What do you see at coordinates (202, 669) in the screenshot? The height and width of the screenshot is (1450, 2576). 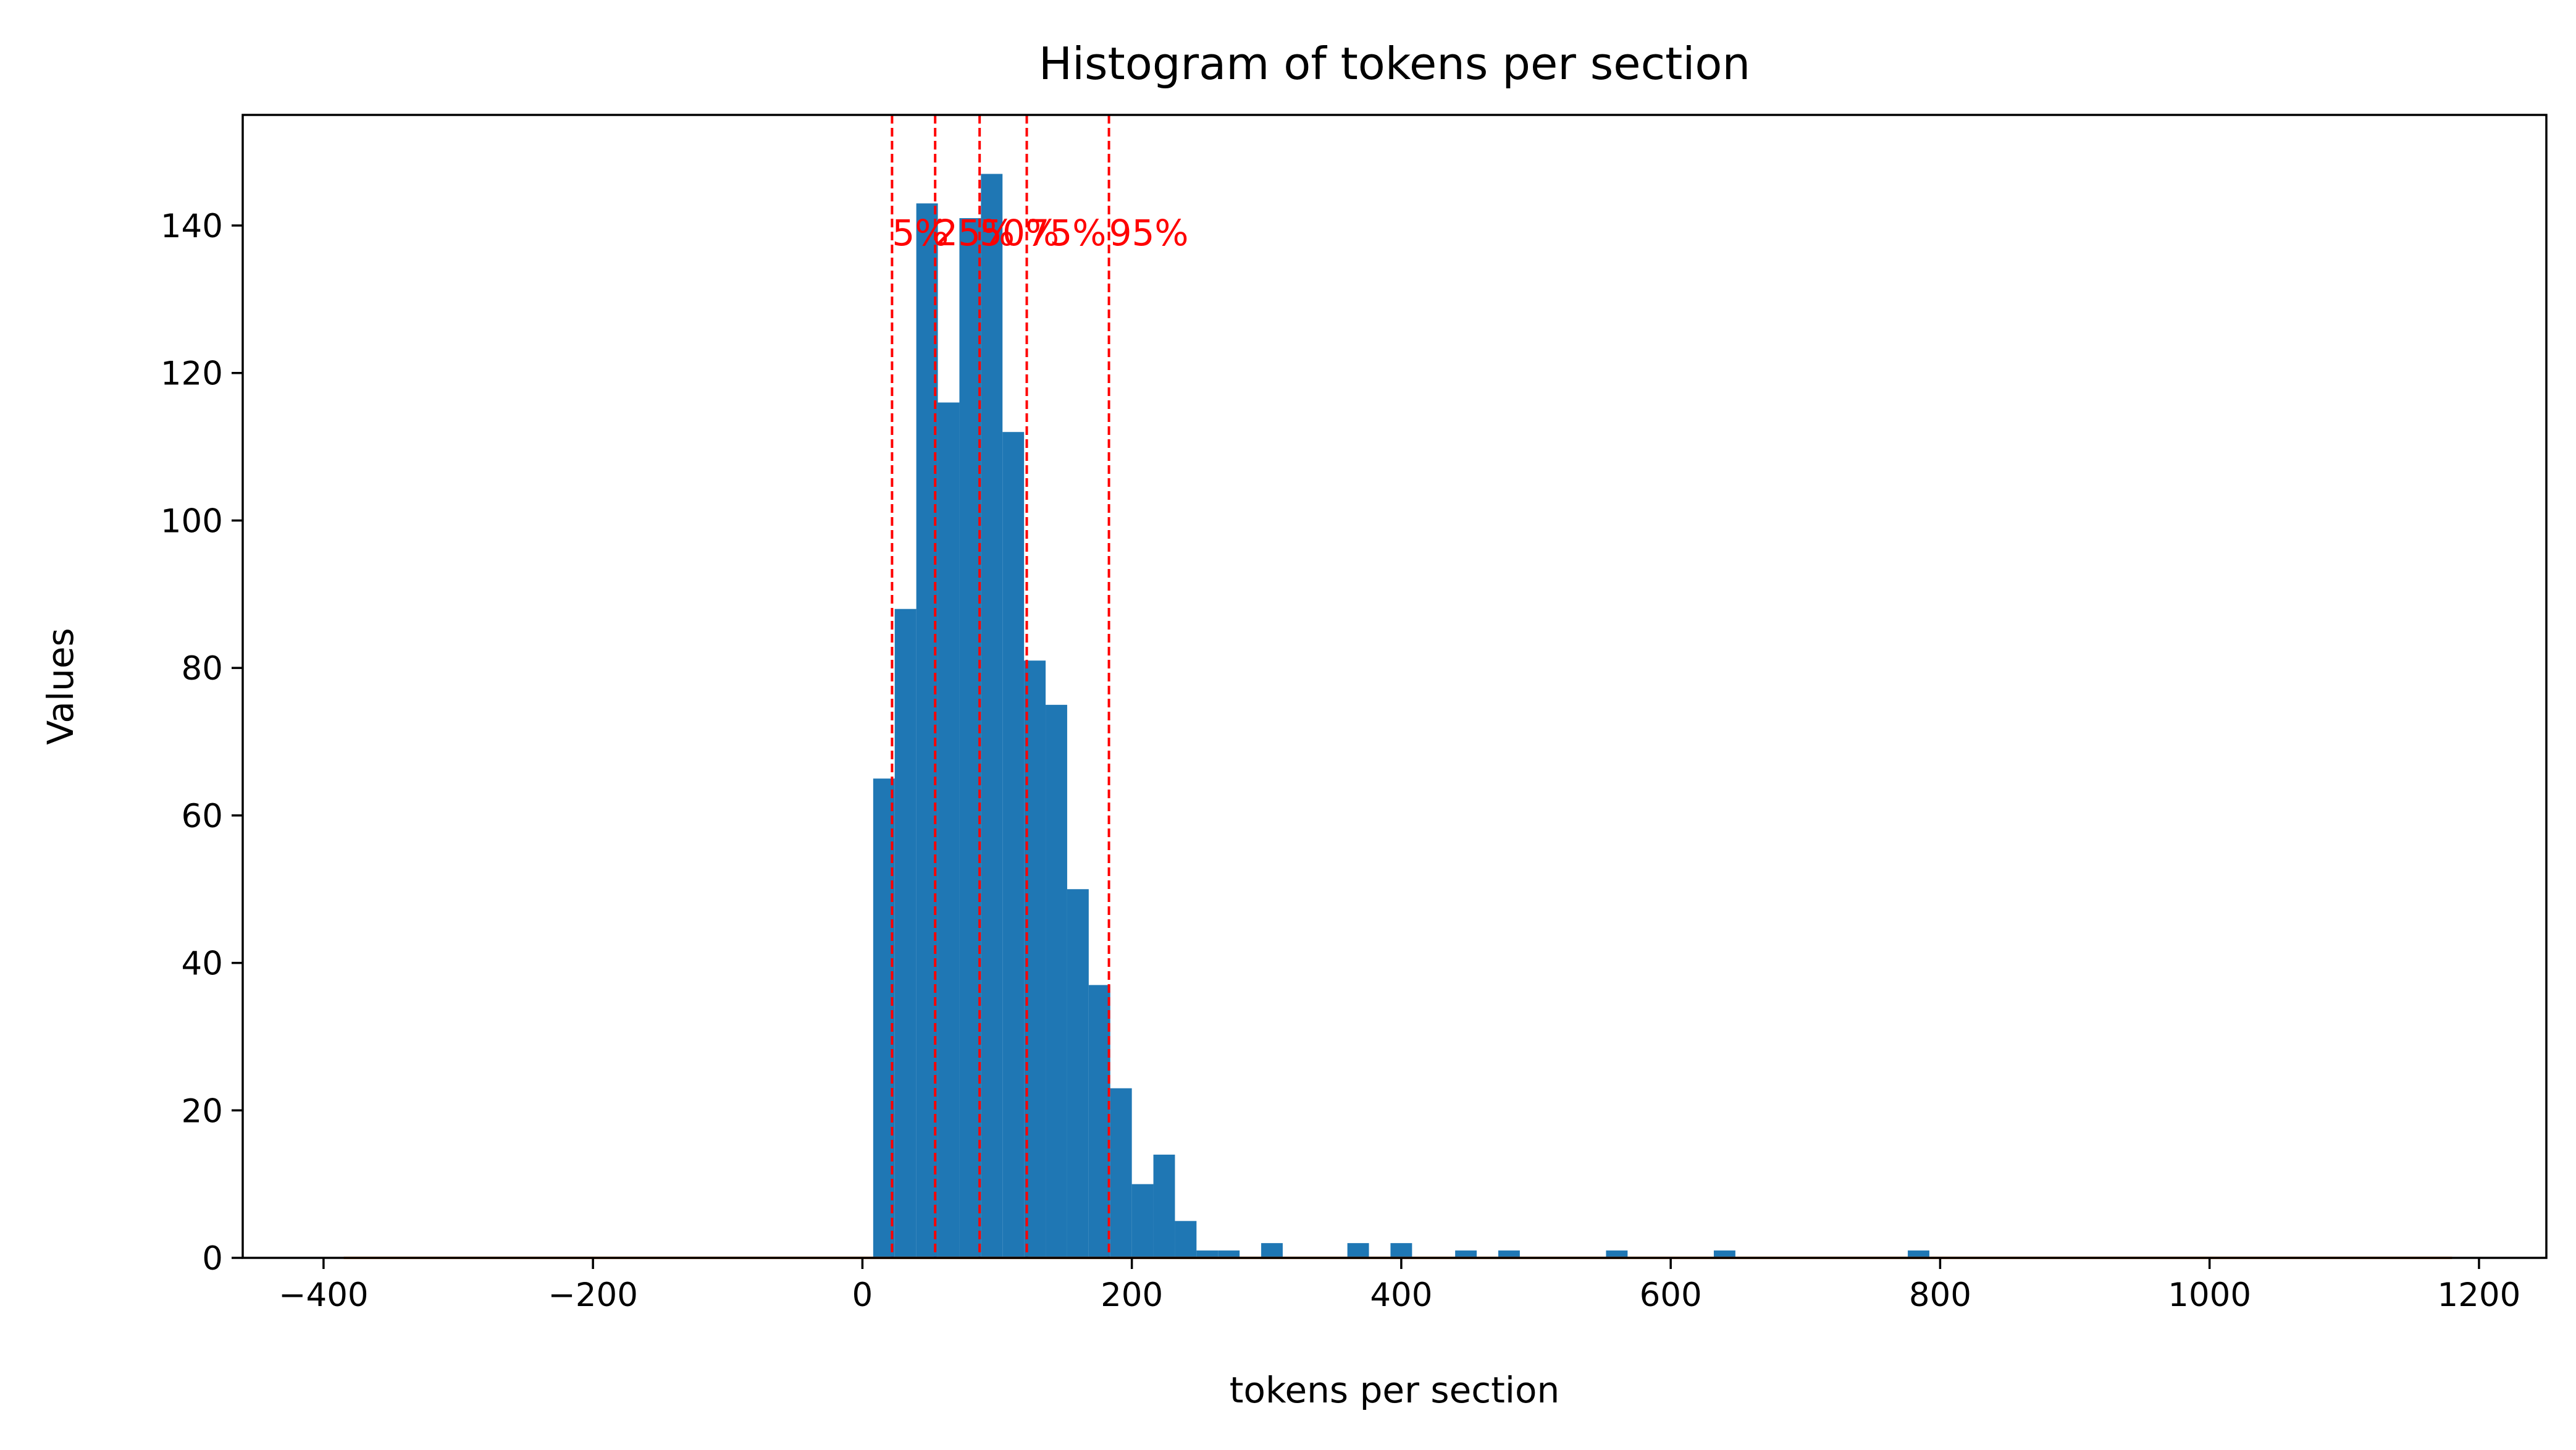 I see `y-tick-label: 80` at bounding box center [202, 669].